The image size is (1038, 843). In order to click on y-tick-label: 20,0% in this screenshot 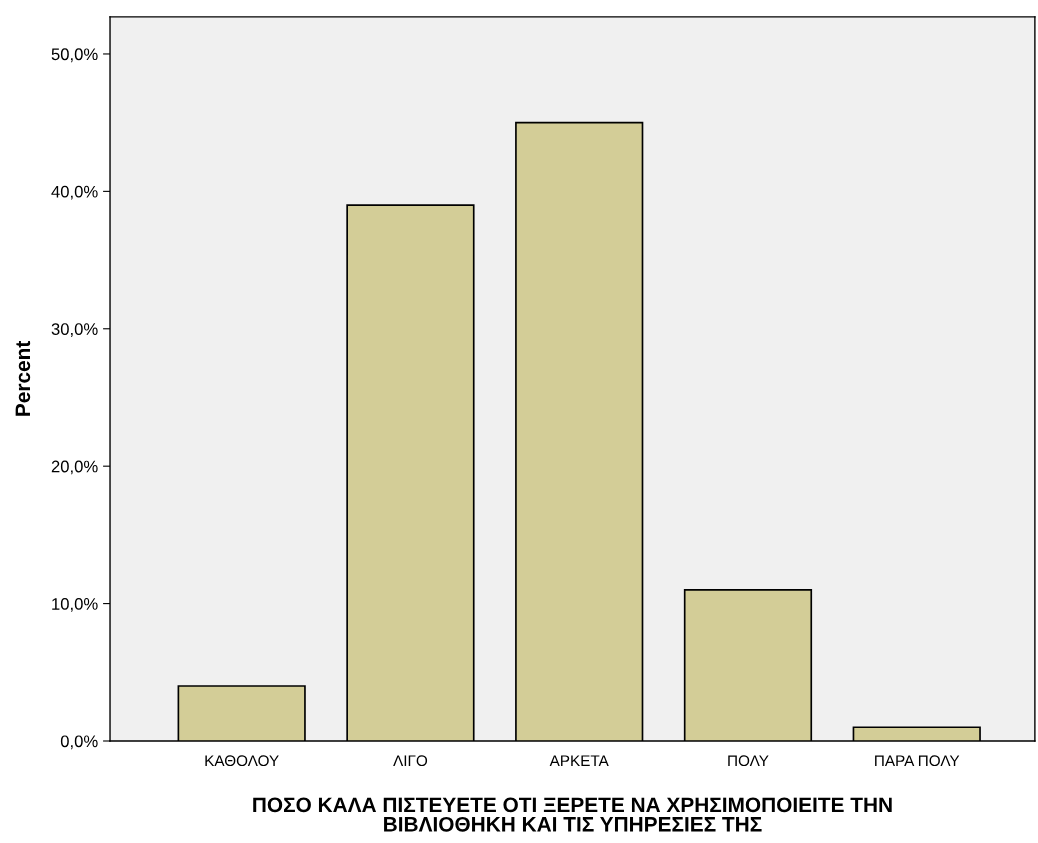, I will do `click(74, 467)`.